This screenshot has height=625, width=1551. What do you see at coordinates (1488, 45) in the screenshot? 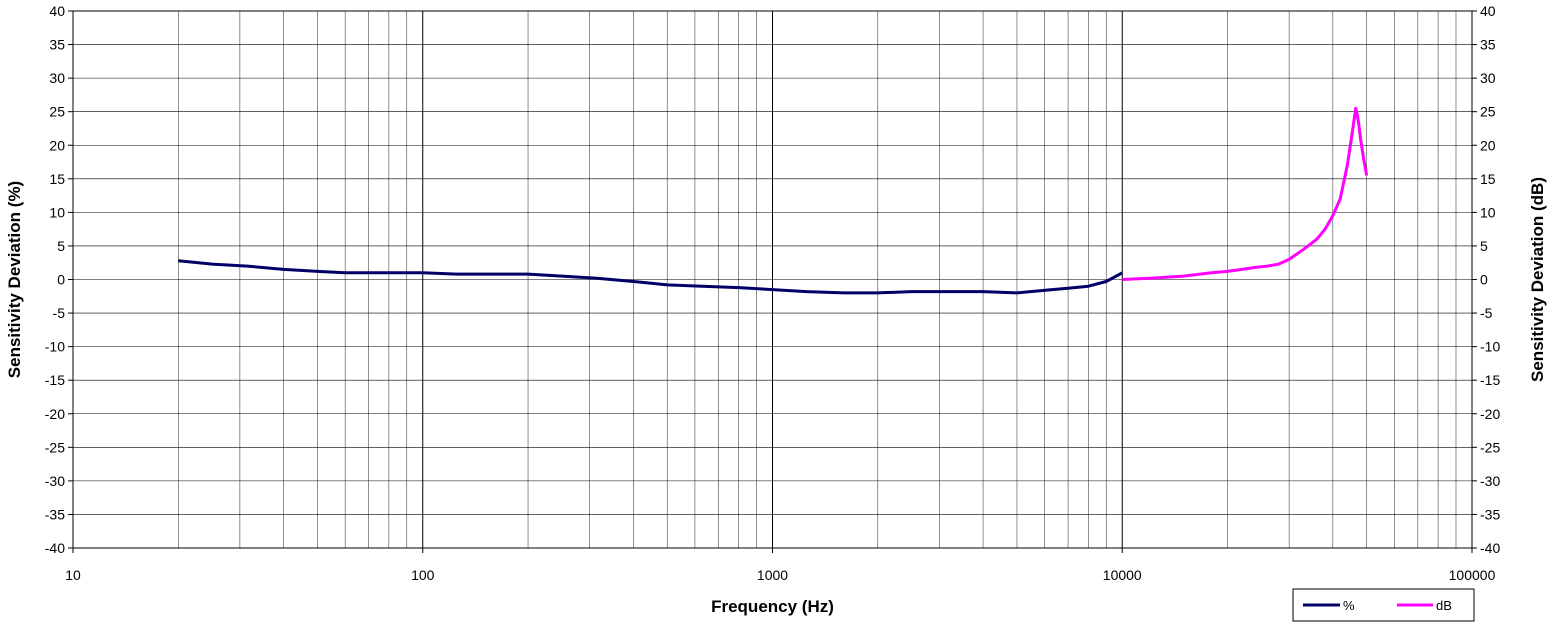
I see `y-right-tick-label: 35` at bounding box center [1488, 45].